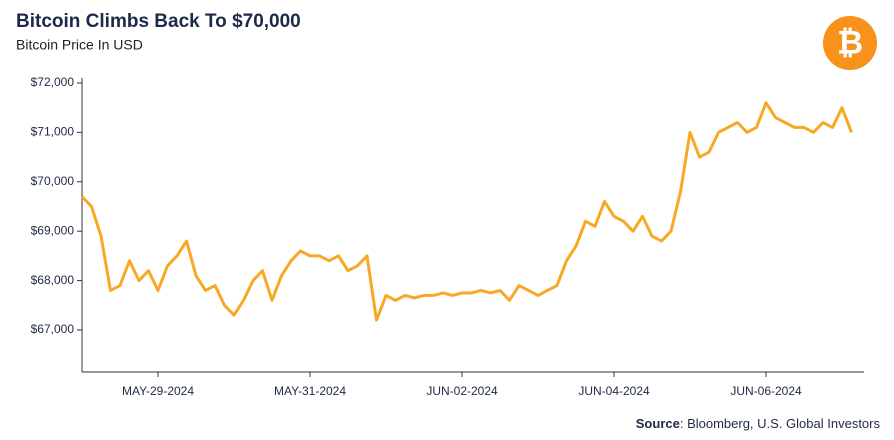 The height and width of the screenshot is (440, 894). Describe the element at coordinates (53, 82) in the screenshot. I see `y-tick-label: $72,000` at that location.